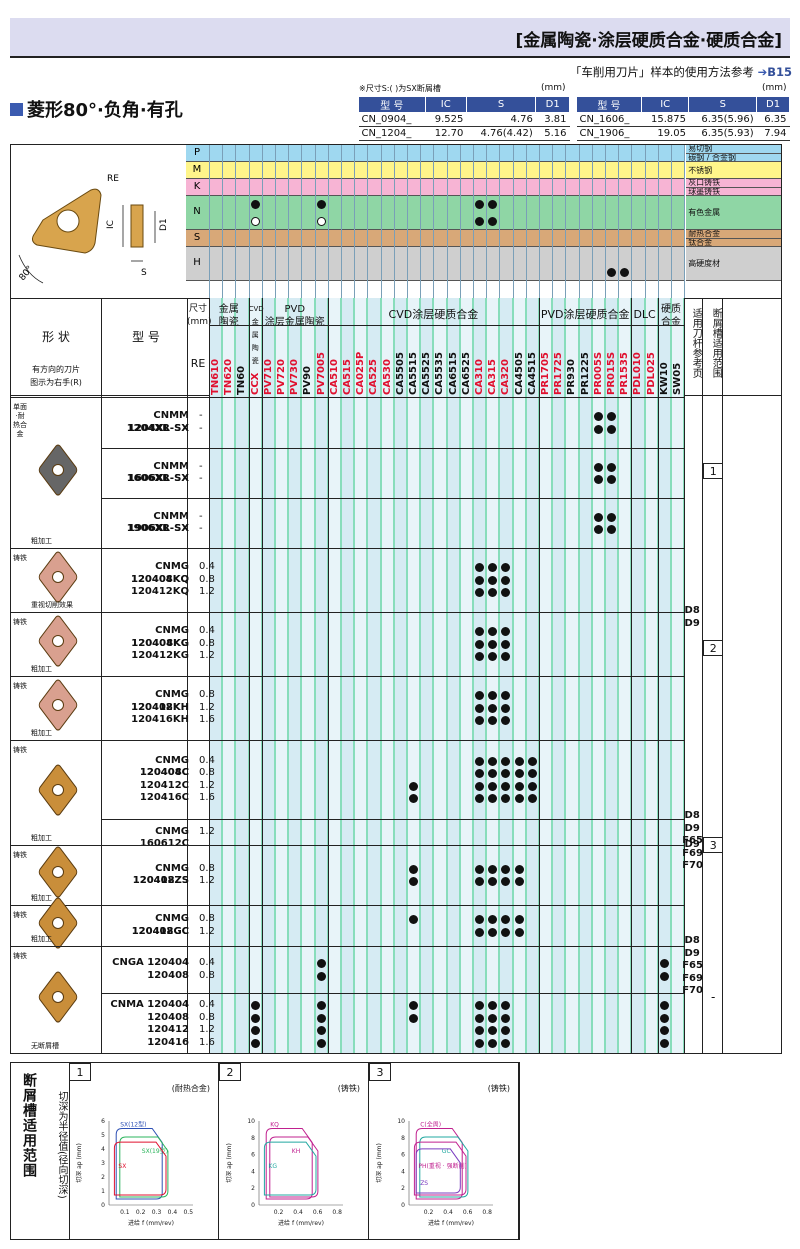 Image resolution: width=800 pixels, height=1249 pixels. What do you see at coordinates (403, 1171) in the screenshot?
I see `y-tick-label: 4` at bounding box center [403, 1171].